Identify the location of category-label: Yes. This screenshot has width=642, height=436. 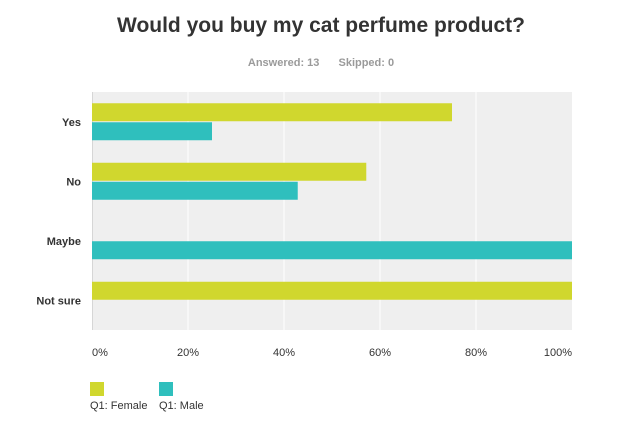
(71, 123).